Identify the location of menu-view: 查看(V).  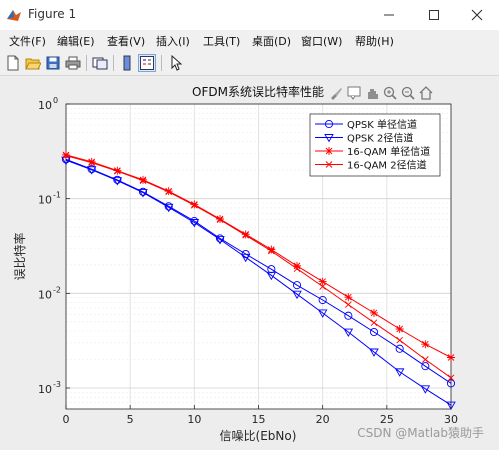
(126, 41).